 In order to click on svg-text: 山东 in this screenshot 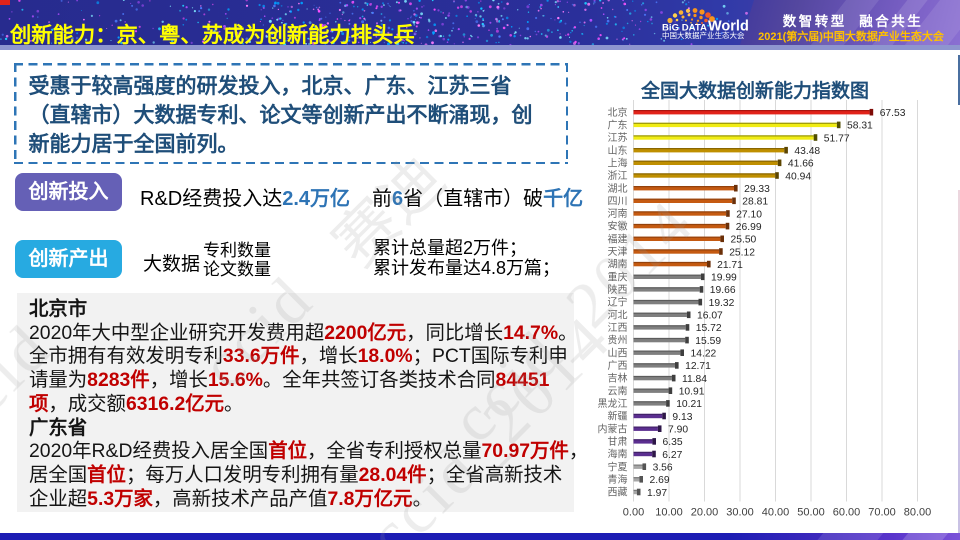, I will do `click(618, 150)`.